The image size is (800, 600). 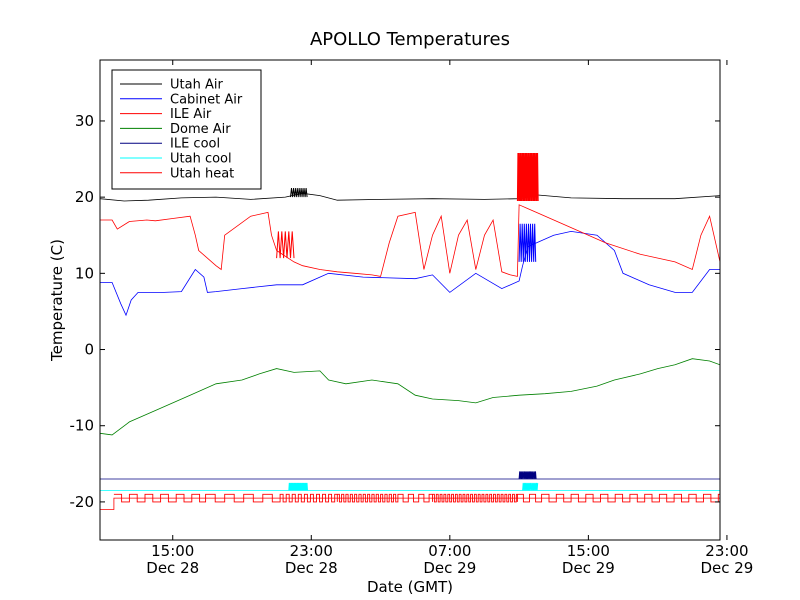 What do you see at coordinates (206, 99) in the screenshot?
I see `legend-label-cabinet-air: Cabinet Air` at bounding box center [206, 99].